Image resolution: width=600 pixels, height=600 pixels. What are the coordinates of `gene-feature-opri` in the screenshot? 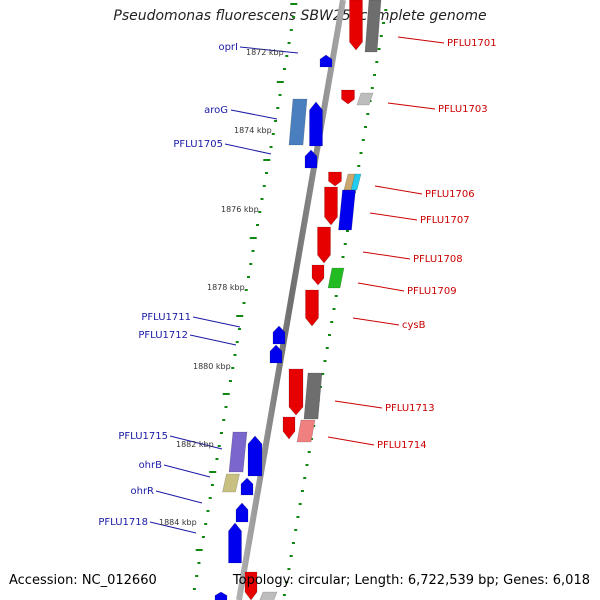 It's located at (326, 61).